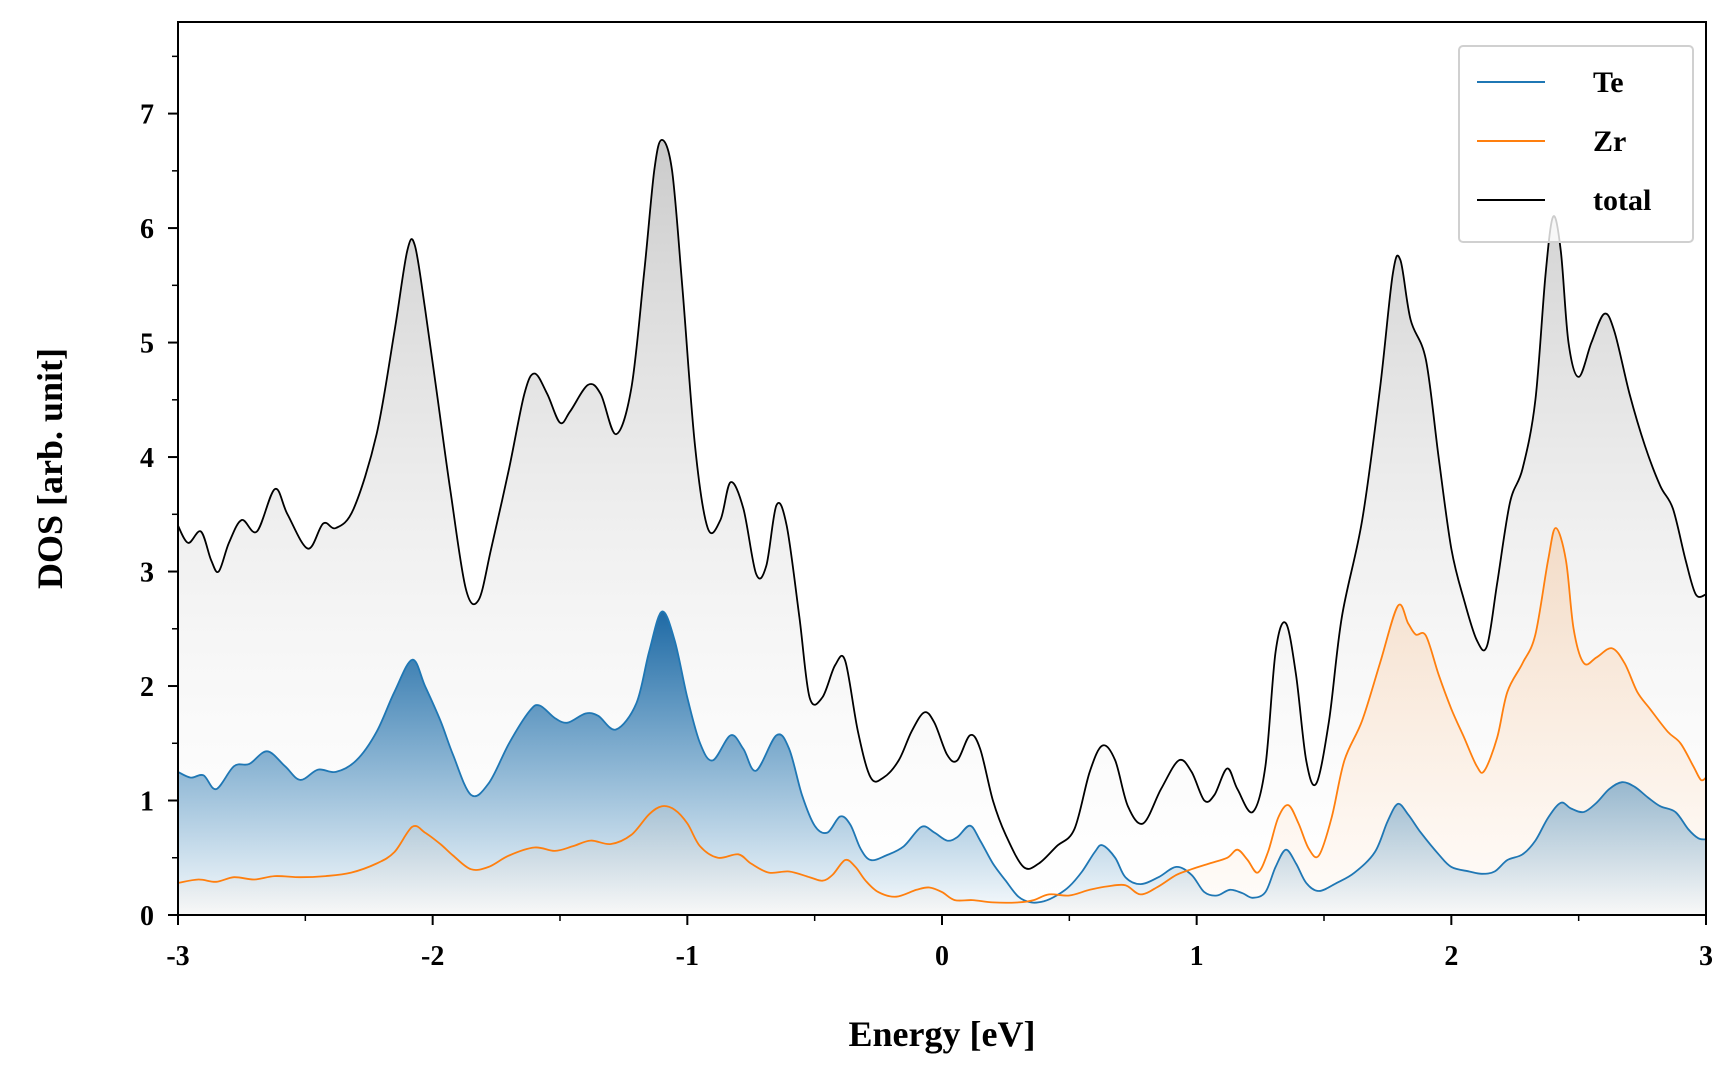  What do you see at coordinates (147, 573) in the screenshot?
I see `y-tick-label: 3` at bounding box center [147, 573].